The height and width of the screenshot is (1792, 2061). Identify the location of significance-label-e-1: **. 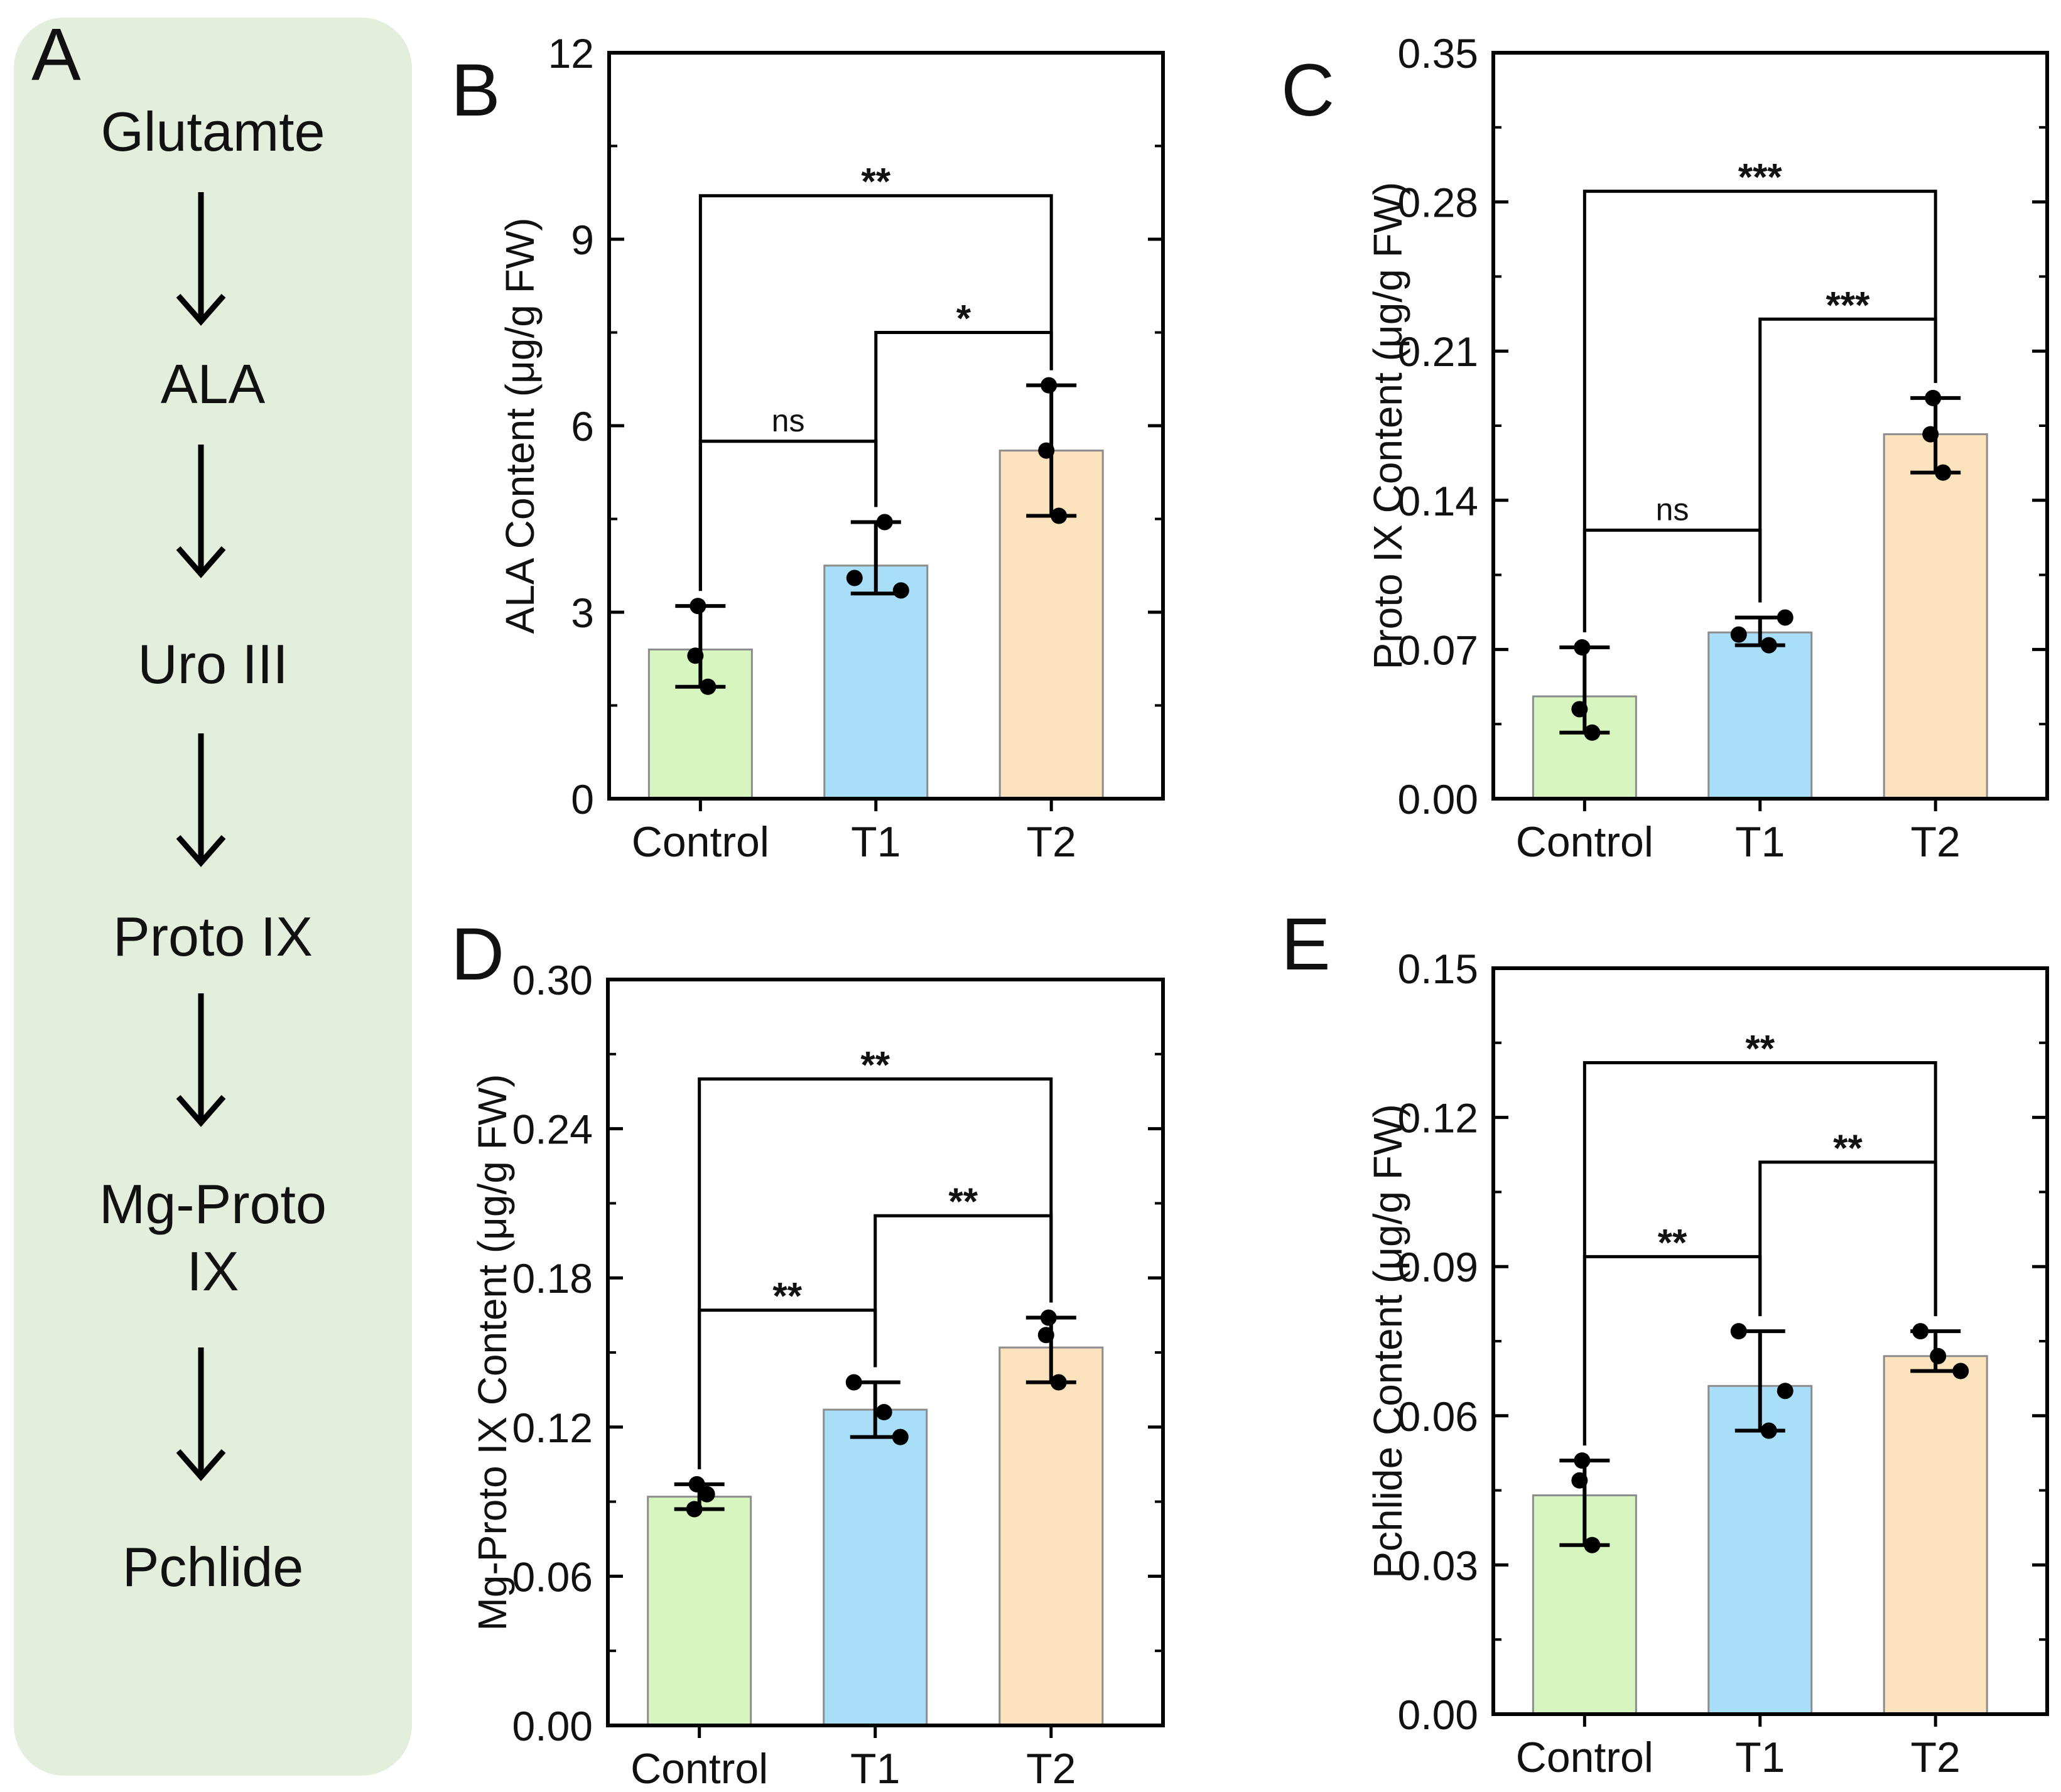
(1848, 1148).